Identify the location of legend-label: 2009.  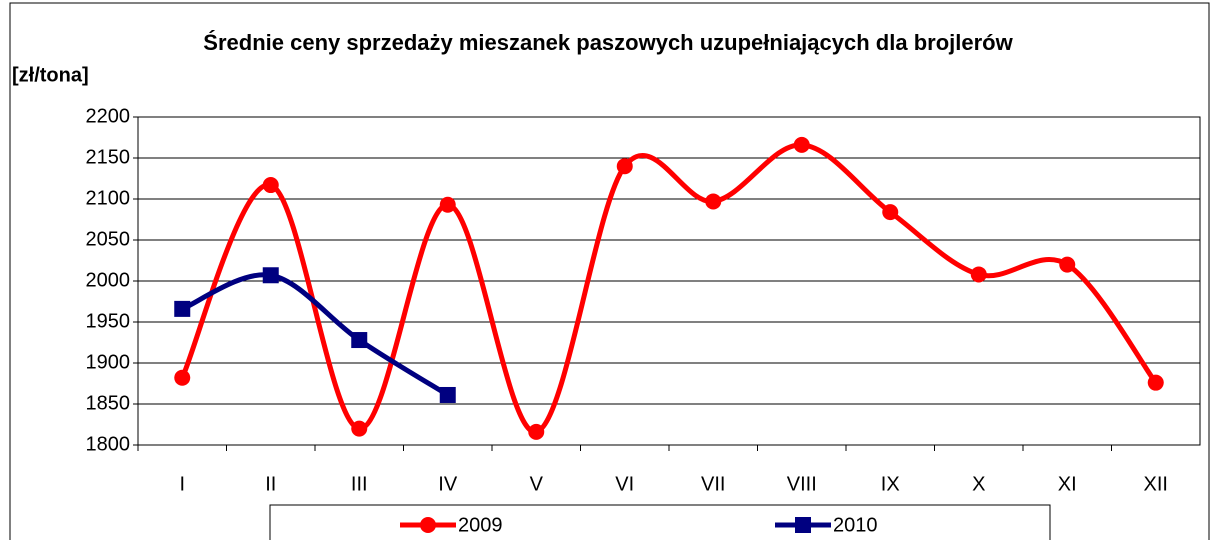
(480, 525).